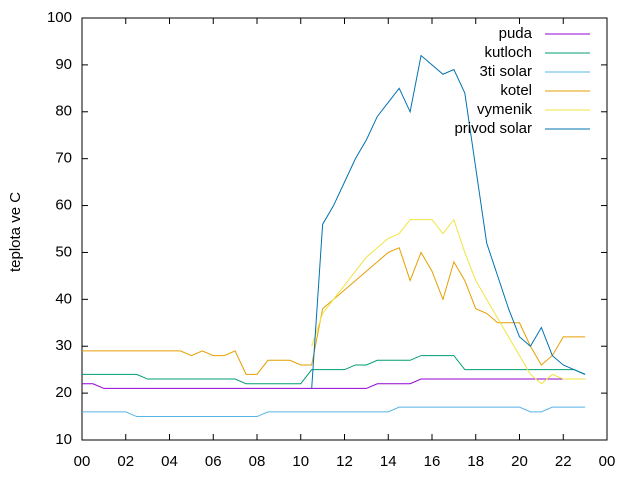 The height and width of the screenshot is (485, 640). I want to click on x-tick-label: 14, so click(388, 461).